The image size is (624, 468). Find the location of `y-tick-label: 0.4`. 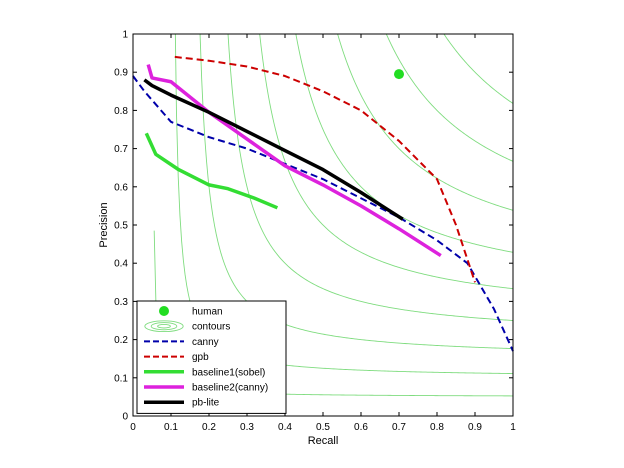

y-tick-label: 0.4 is located at coordinates (121, 264).